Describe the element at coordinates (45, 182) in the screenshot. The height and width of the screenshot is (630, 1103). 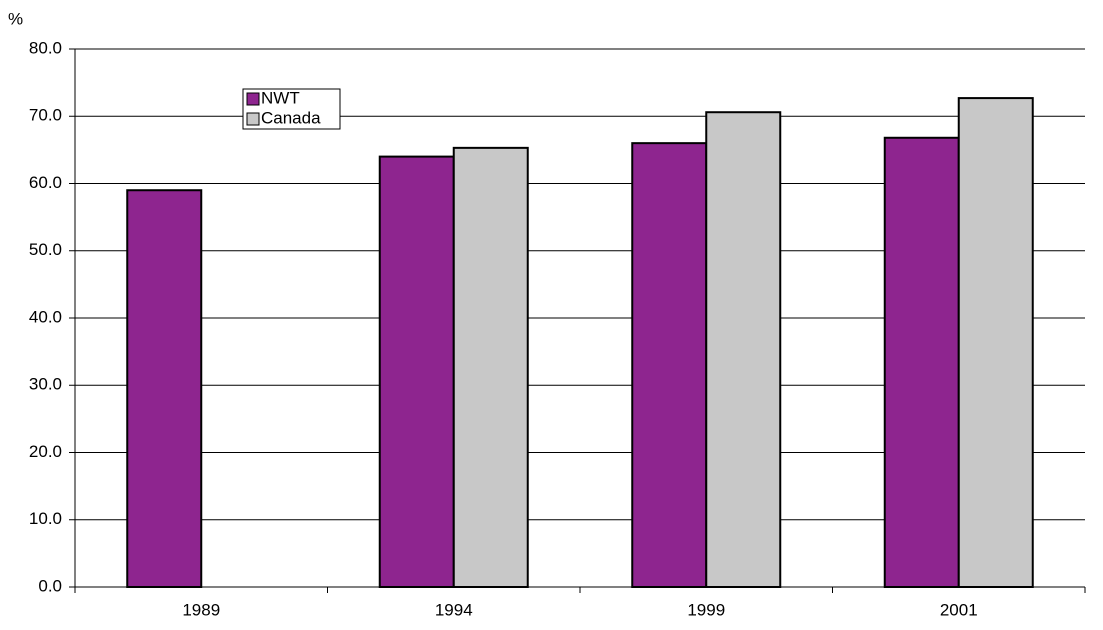
I see `y-tick-label: 60.0` at that location.